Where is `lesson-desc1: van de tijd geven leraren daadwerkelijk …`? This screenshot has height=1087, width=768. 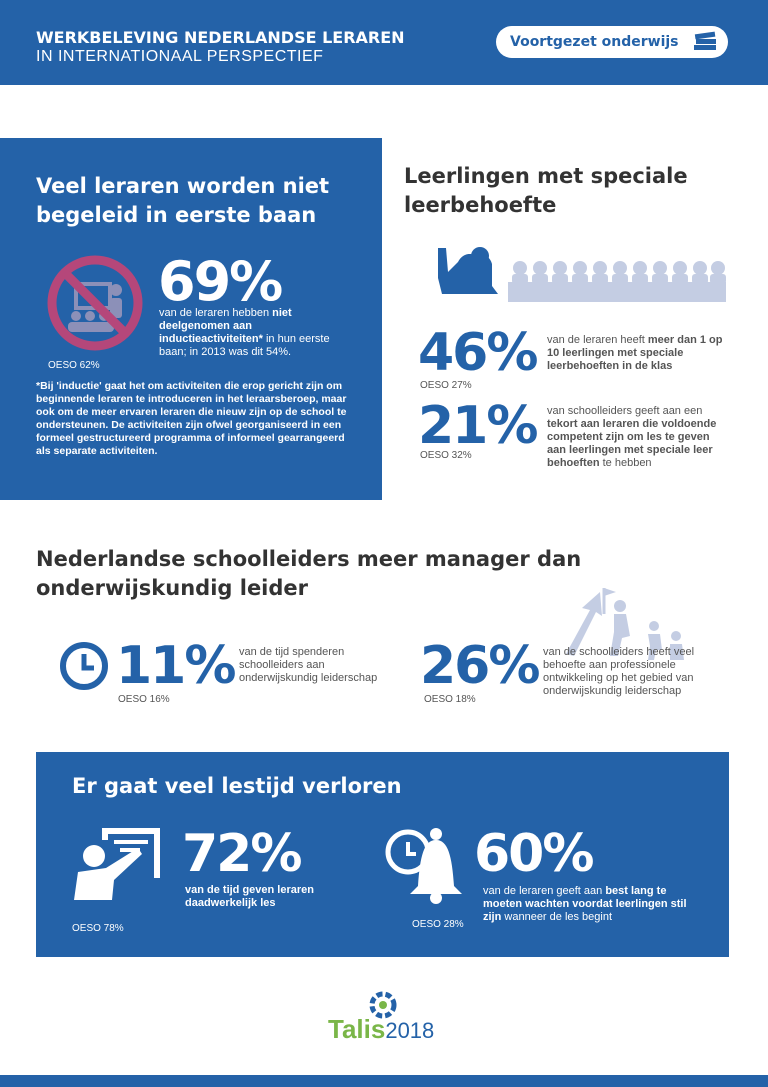 lesson-desc1: van de tijd geven leraren daadwerkelijk … is located at coordinates (249, 896).